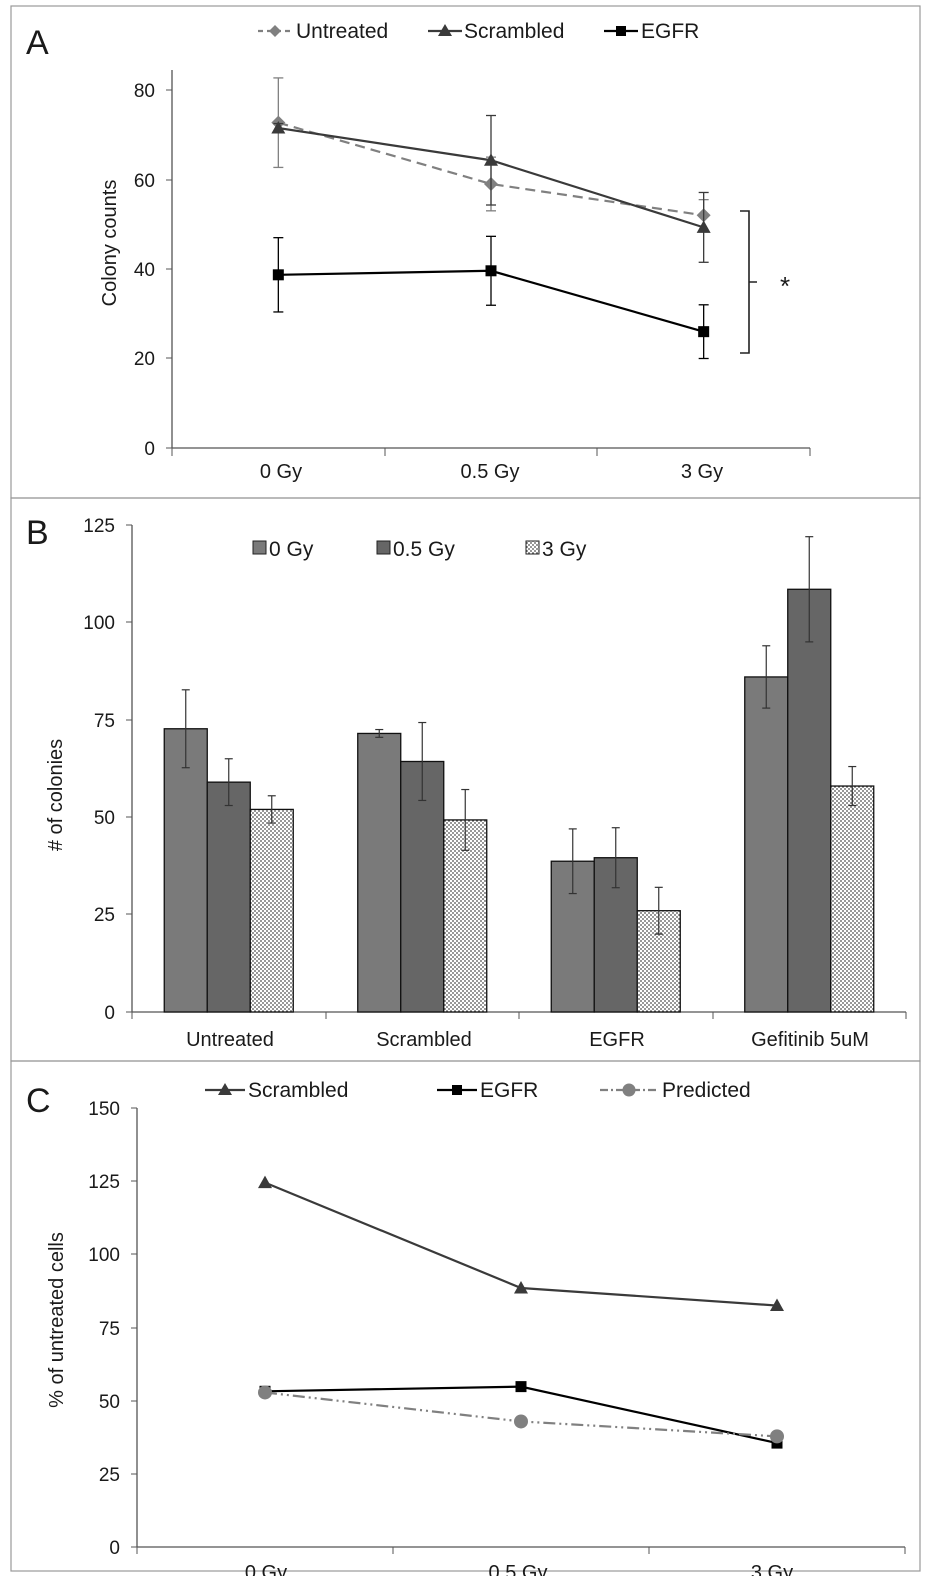  What do you see at coordinates (629, 1090) in the screenshot?
I see `legend-marker-predicted` at bounding box center [629, 1090].